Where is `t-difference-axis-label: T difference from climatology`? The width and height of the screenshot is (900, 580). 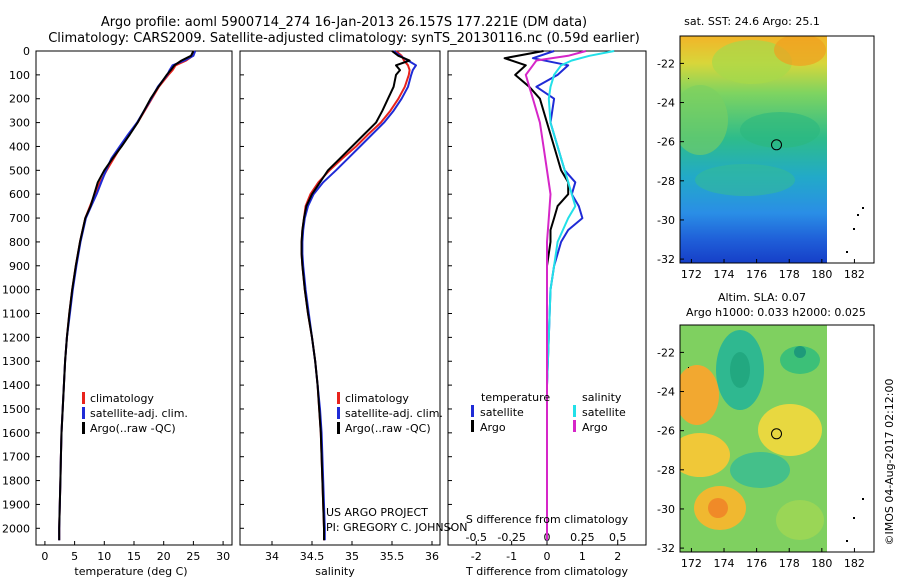
t-difference-axis-label: T difference from climatology is located at coordinates (546, 571).